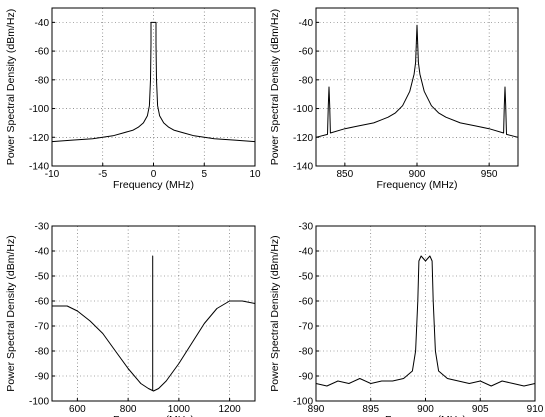  I want to click on x-tick-label: 800, so click(128, 409).